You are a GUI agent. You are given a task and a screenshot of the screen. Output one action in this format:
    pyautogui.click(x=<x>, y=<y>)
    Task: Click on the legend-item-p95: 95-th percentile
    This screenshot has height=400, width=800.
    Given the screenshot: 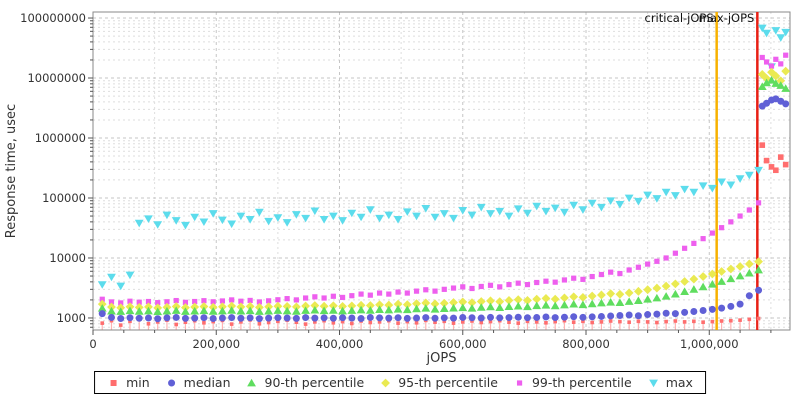 What is the action you would take?
    pyautogui.click(x=438, y=382)
    